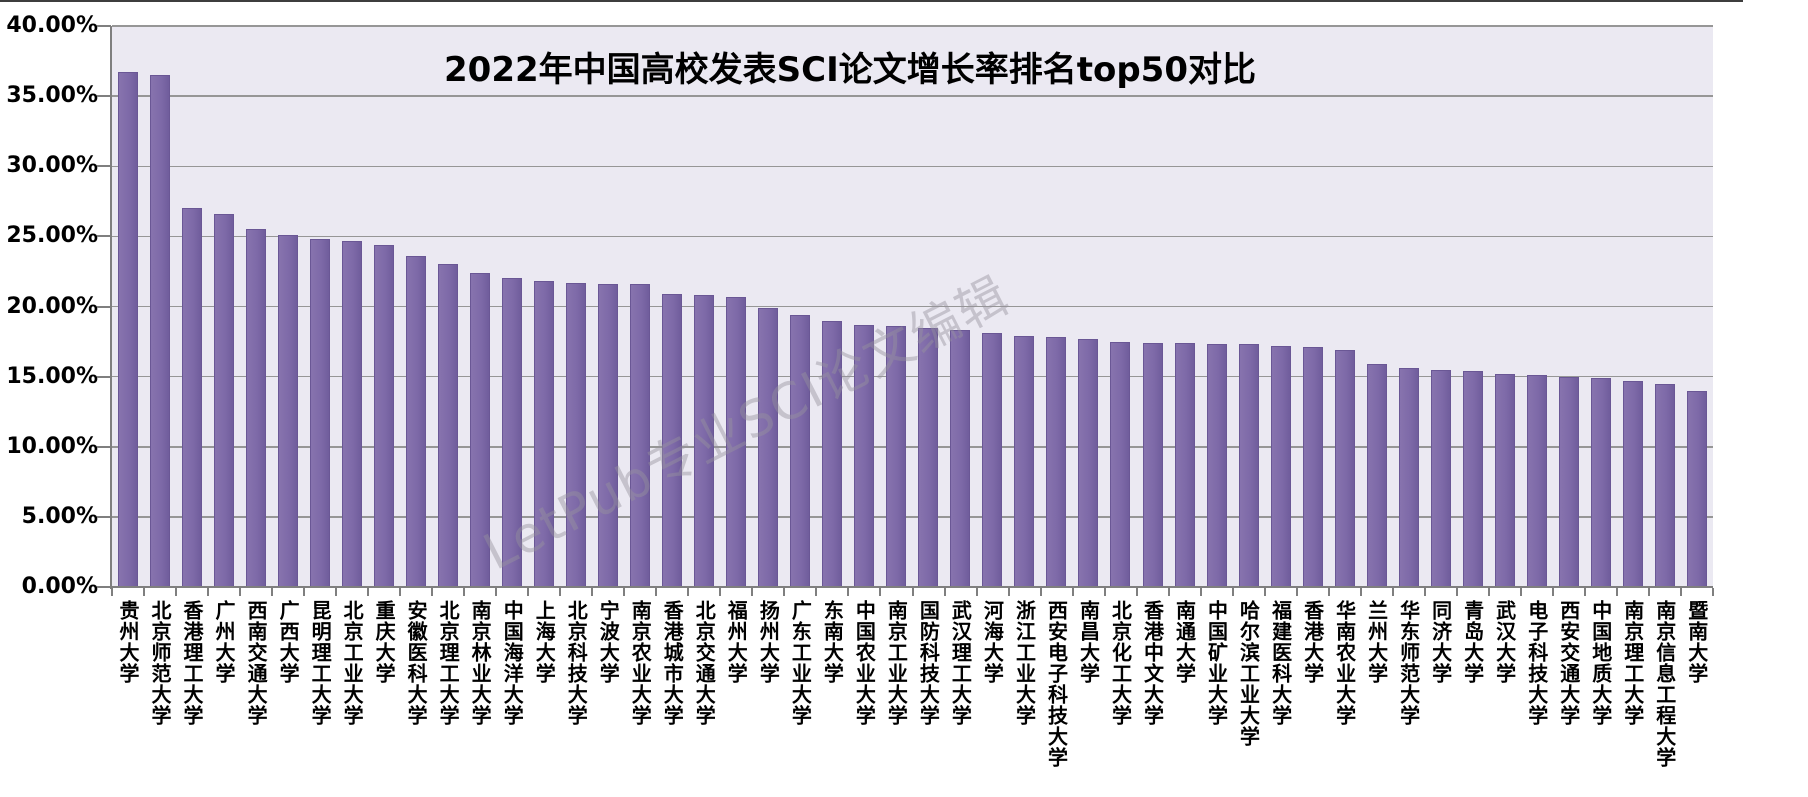 This screenshot has width=1808, height=797. What do you see at coordinates (384, 415) in the screenshot?
I see `bar-重庆大学` at bounding box center [384, 415].